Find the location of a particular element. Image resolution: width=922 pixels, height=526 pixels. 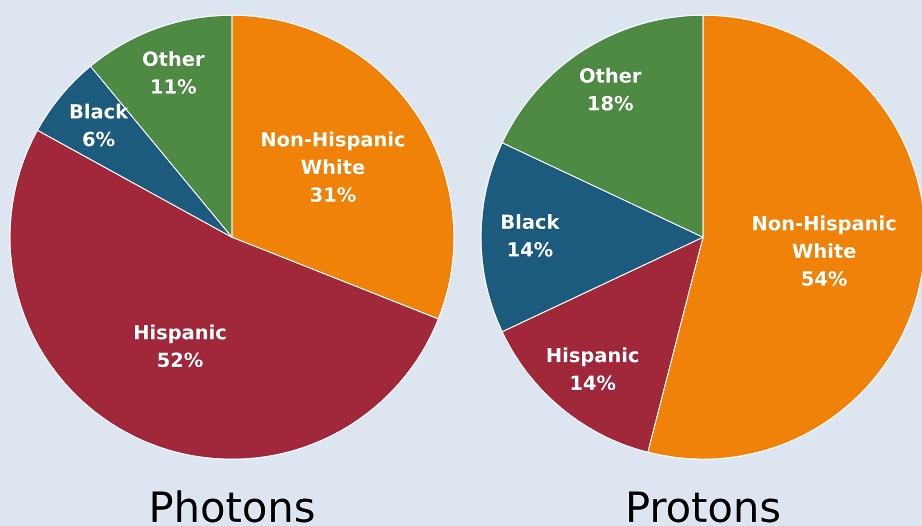

text: Photons is located at coordinates (233, 506).